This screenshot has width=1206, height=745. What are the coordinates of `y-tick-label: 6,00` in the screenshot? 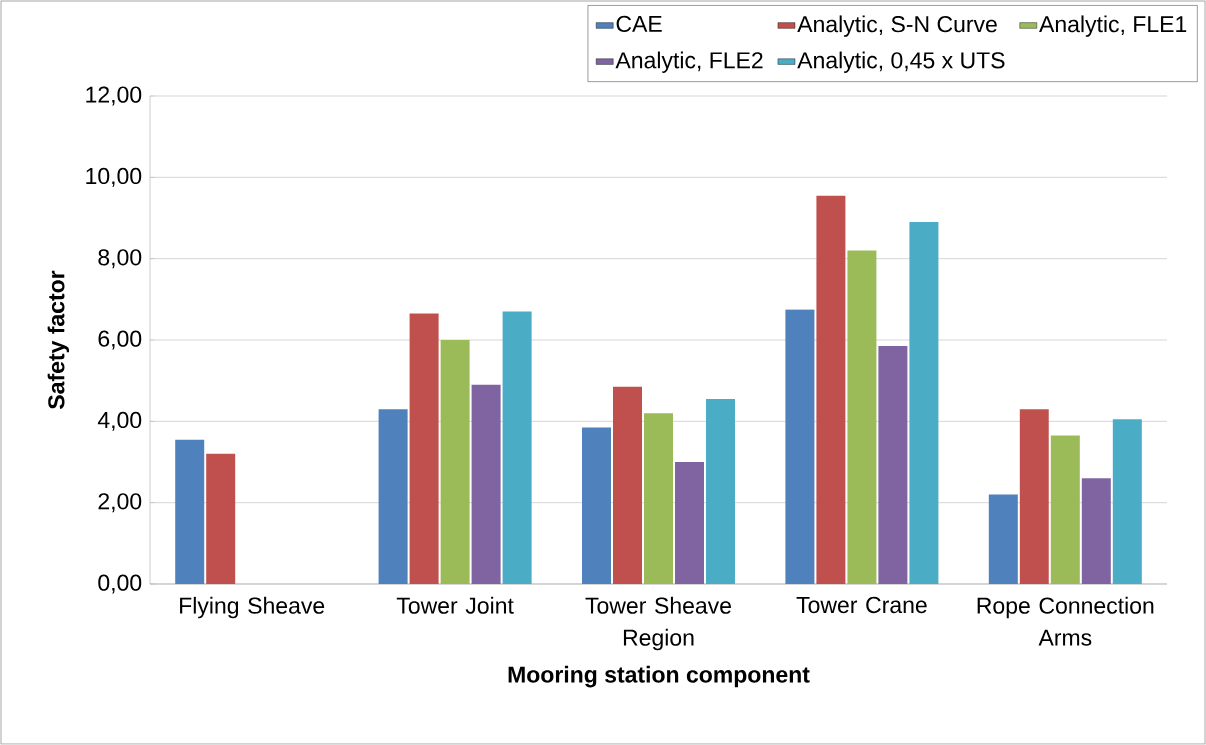 It's located at (120, 340).